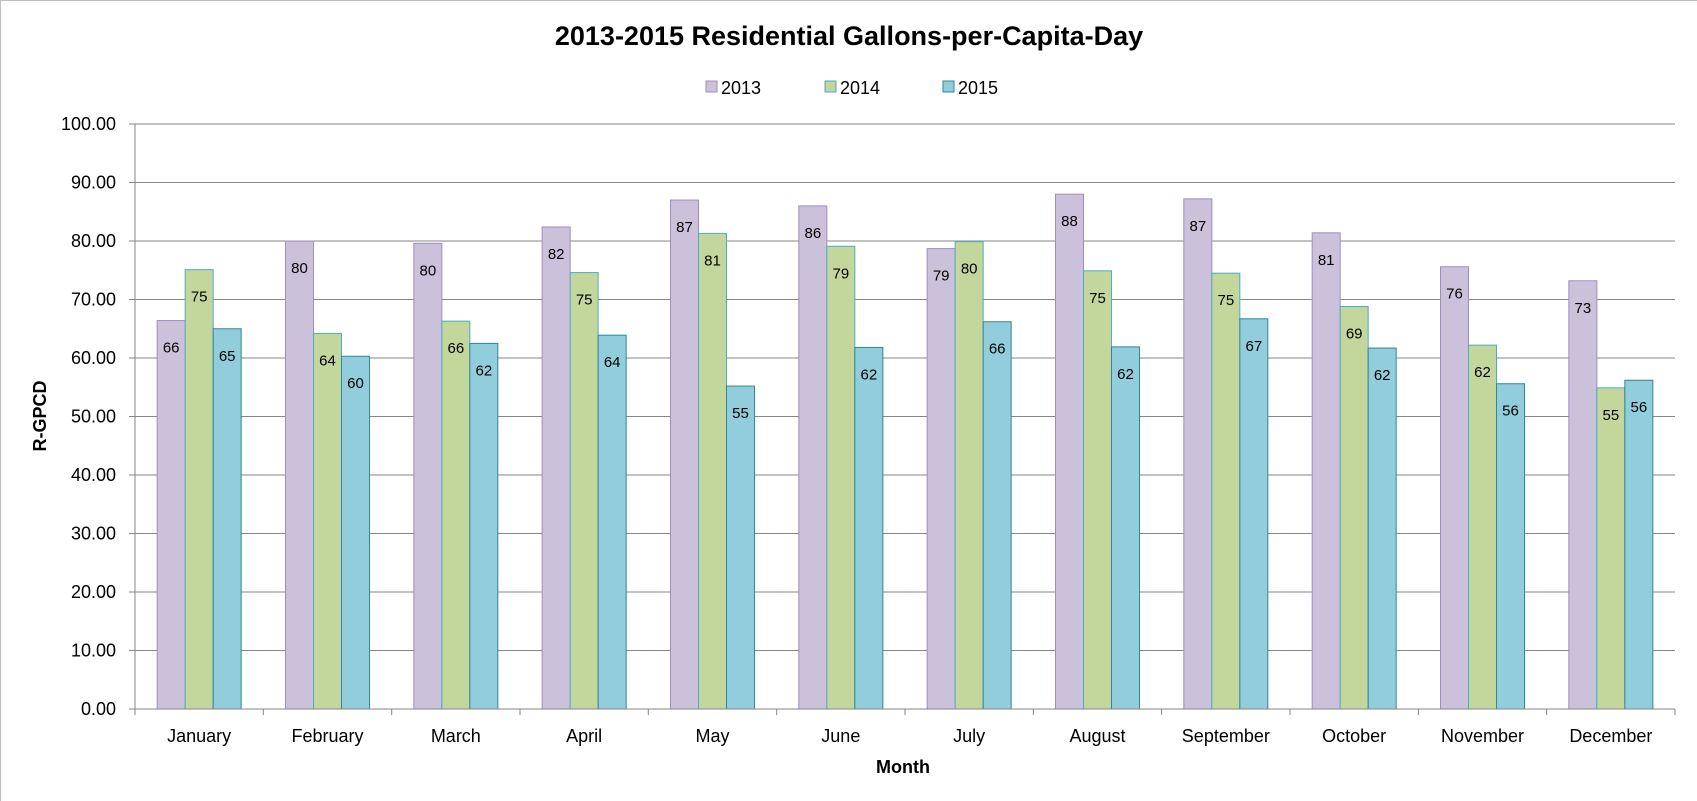 The height and width of the screenshot is (801, 1697). What do you see at coordinates (227, 356) in the screenshot?
I see `data-label-2015-january: 65` at bounding box center [227, 356].